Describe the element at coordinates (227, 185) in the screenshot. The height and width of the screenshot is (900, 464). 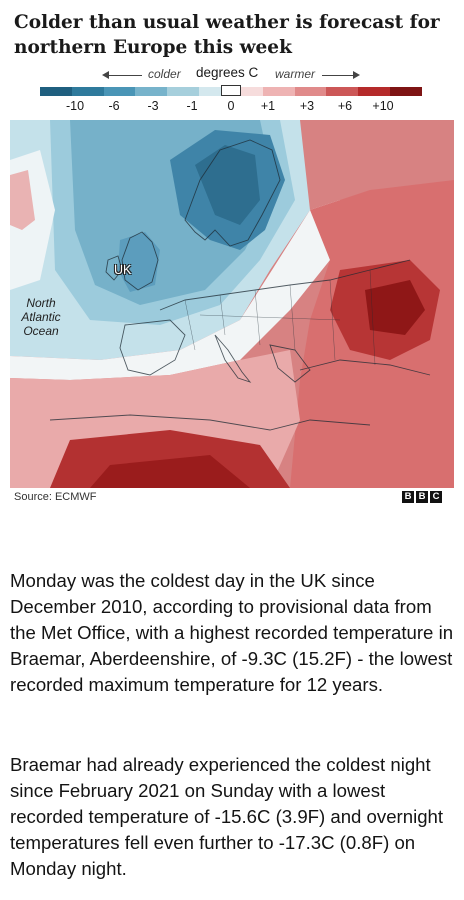
I see `scandinavia-deep-cold` at that location.